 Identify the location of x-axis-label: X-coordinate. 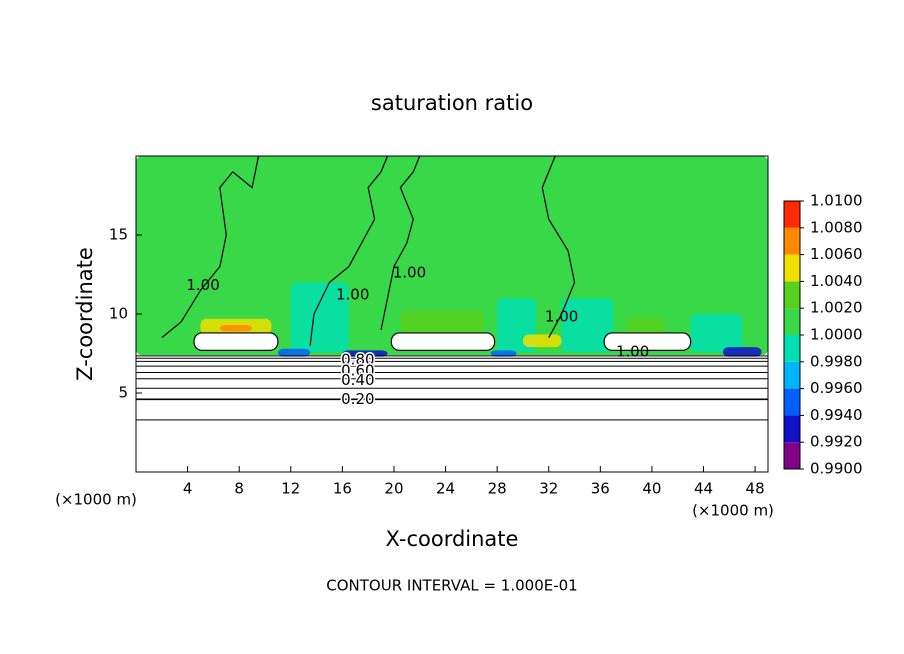
(452, 539).